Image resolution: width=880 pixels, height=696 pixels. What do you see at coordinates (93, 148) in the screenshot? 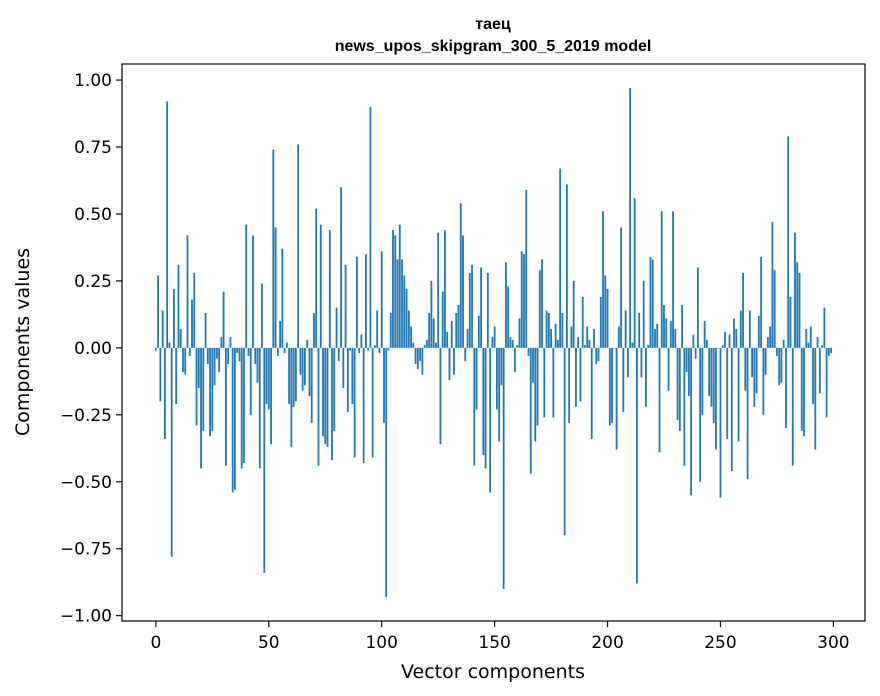
I see `y-tick-label: 0.75` at bounding box center [93, 148].